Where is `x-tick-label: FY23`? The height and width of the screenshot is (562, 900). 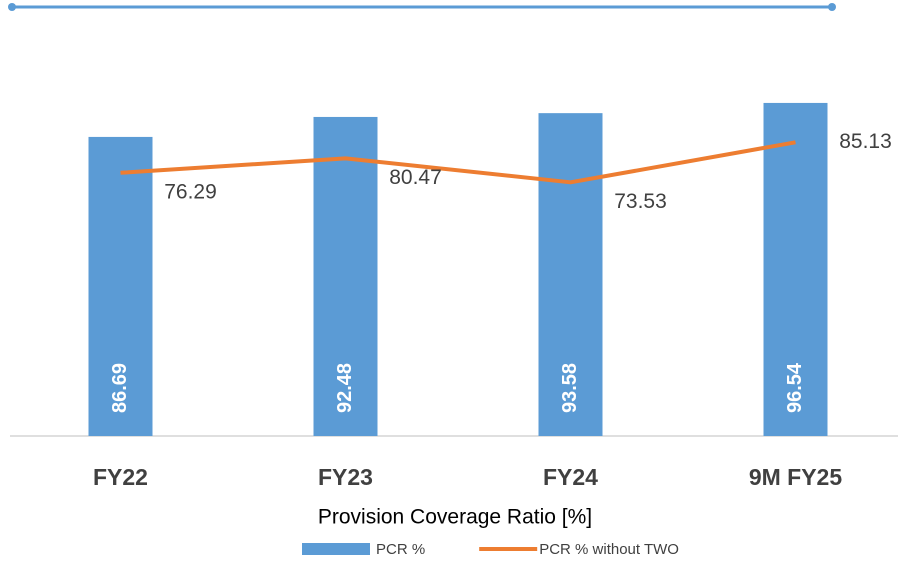
x-tick-label: FY23 is located at coordinates (345, 477).